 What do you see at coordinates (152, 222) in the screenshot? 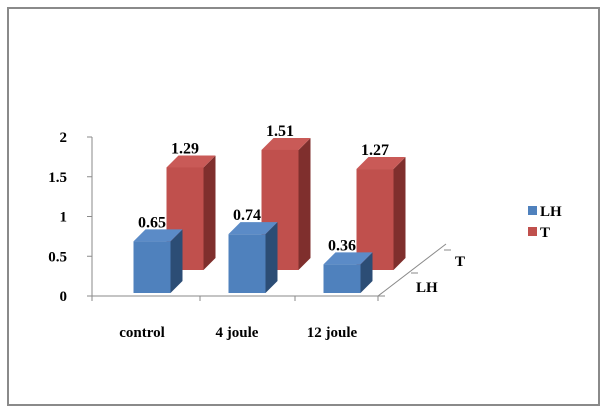
I see `data-label: 0.65` at bounding box center [152, 222].